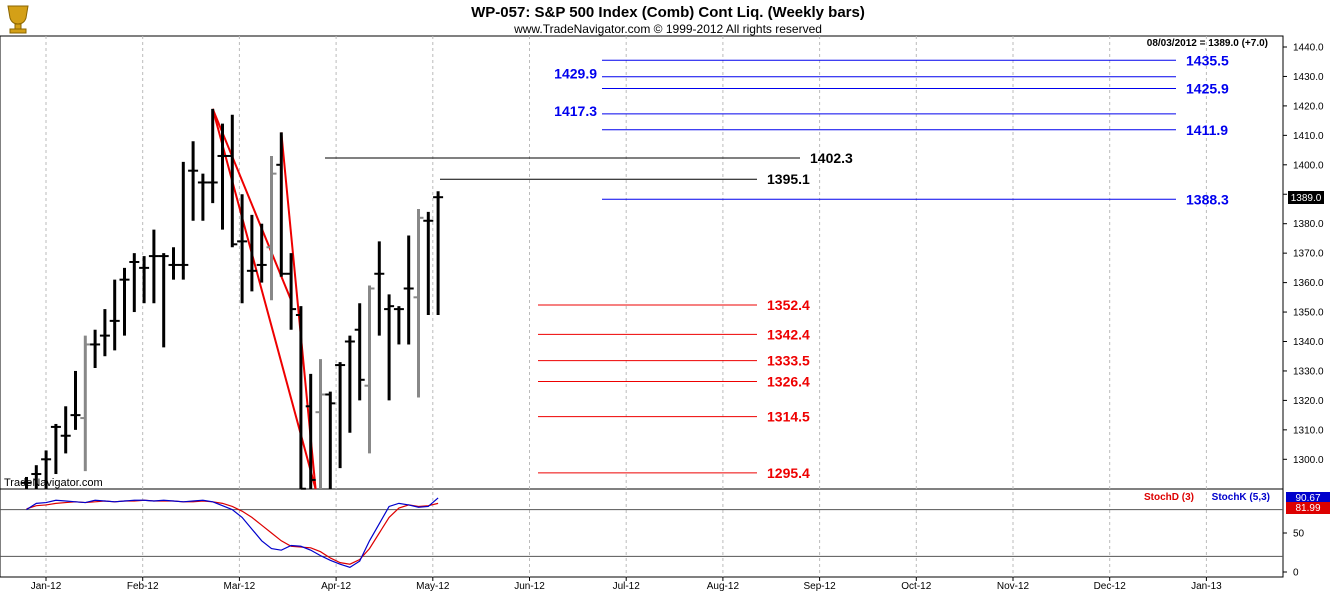 The width and height of the screenshot is (1336, 594). I want to click on svg-text: 81.99, so click(1307, 508).